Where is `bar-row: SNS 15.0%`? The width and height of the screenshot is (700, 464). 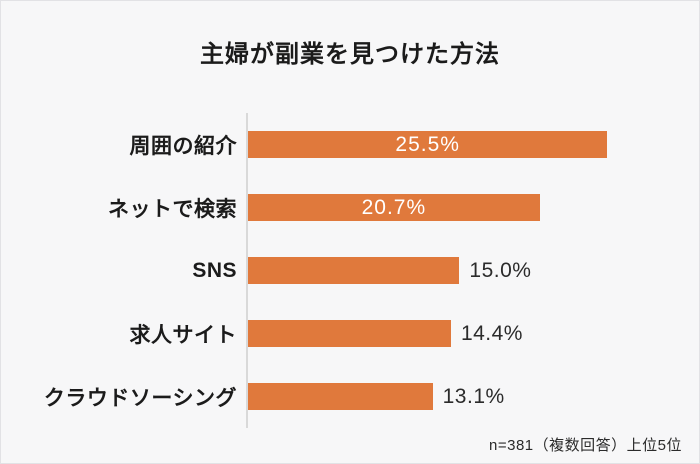 bar-row: SNS 15.0% is located at coordinates (350, 270).